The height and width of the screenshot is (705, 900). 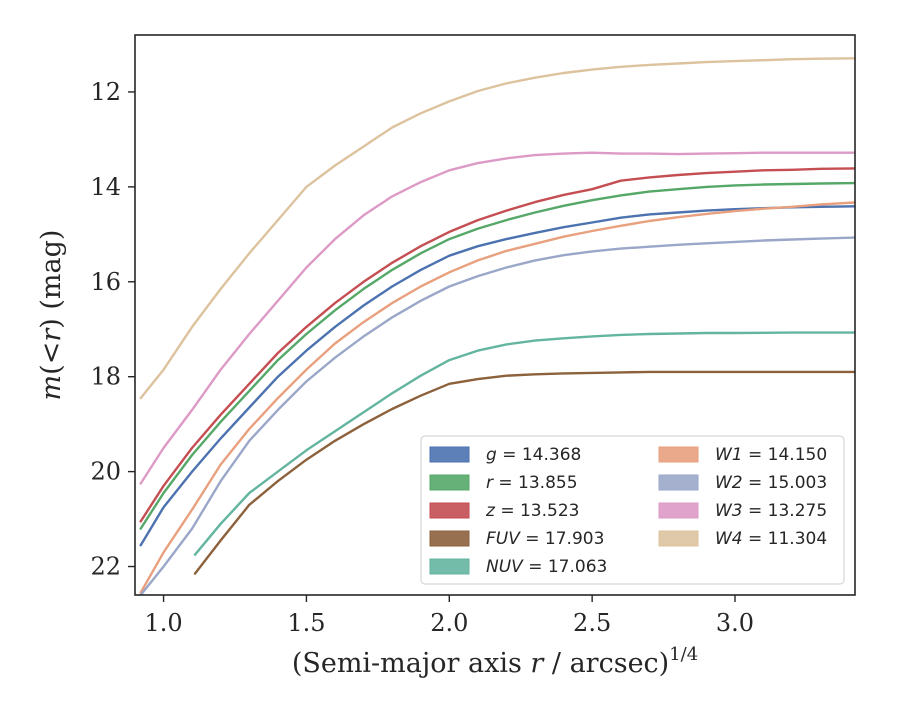 I want to click on legend-item-fuv: FUV = 17.903, so click(x=516, y=539).